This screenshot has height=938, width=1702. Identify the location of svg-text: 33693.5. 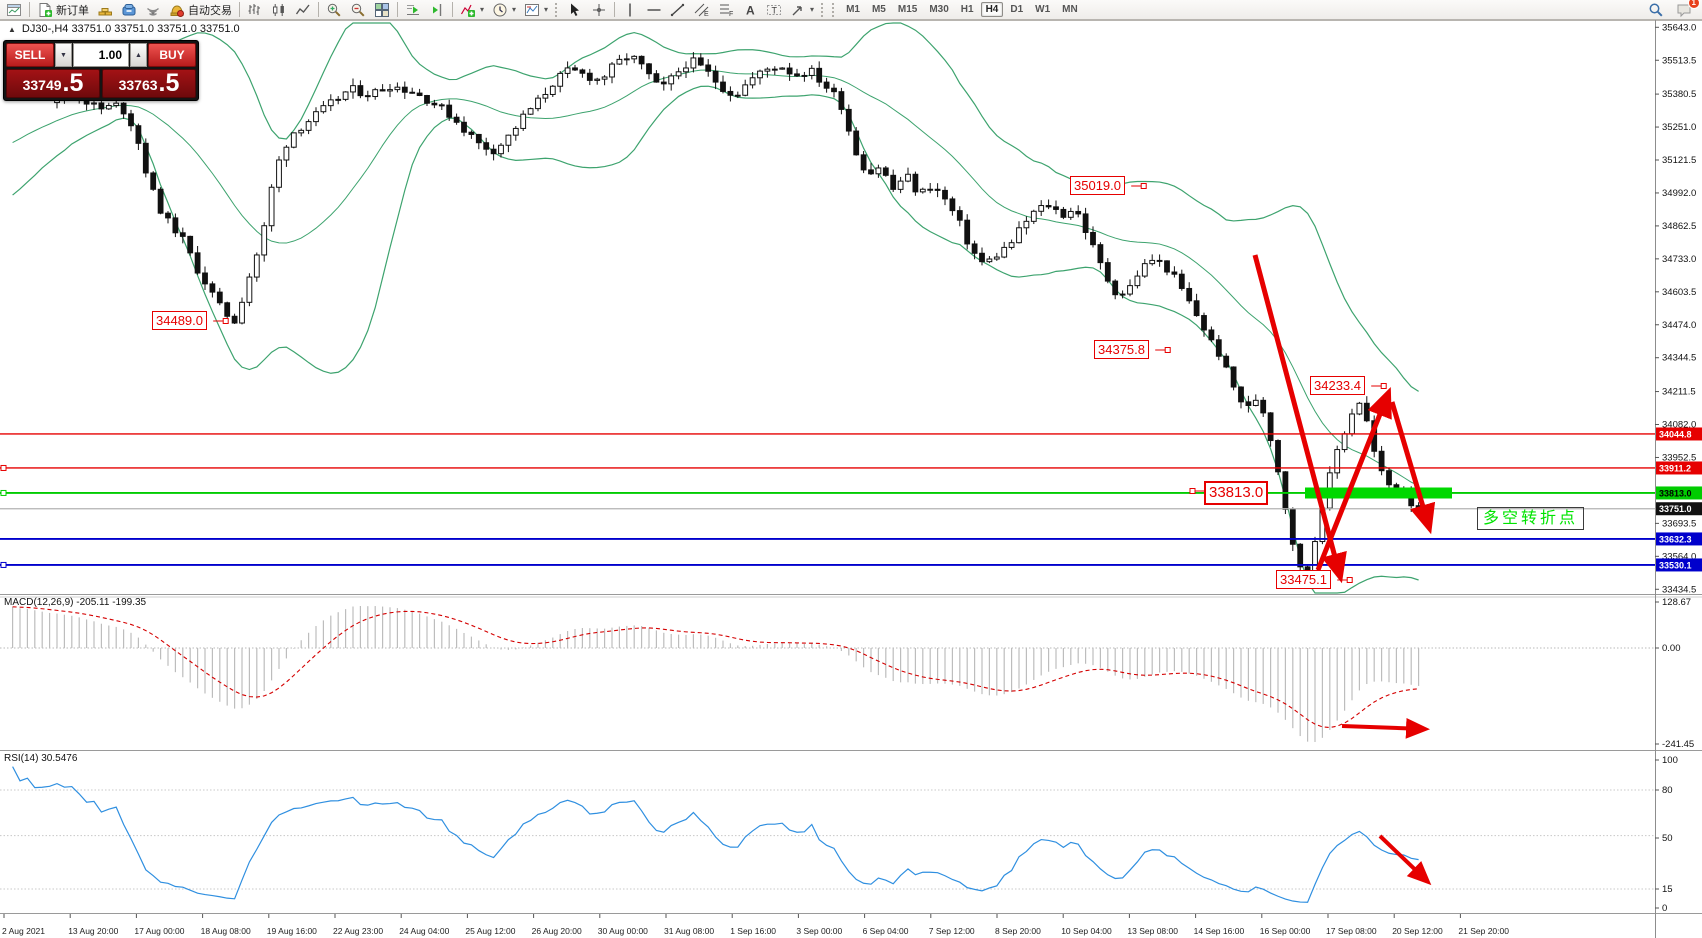
(1679, 523).